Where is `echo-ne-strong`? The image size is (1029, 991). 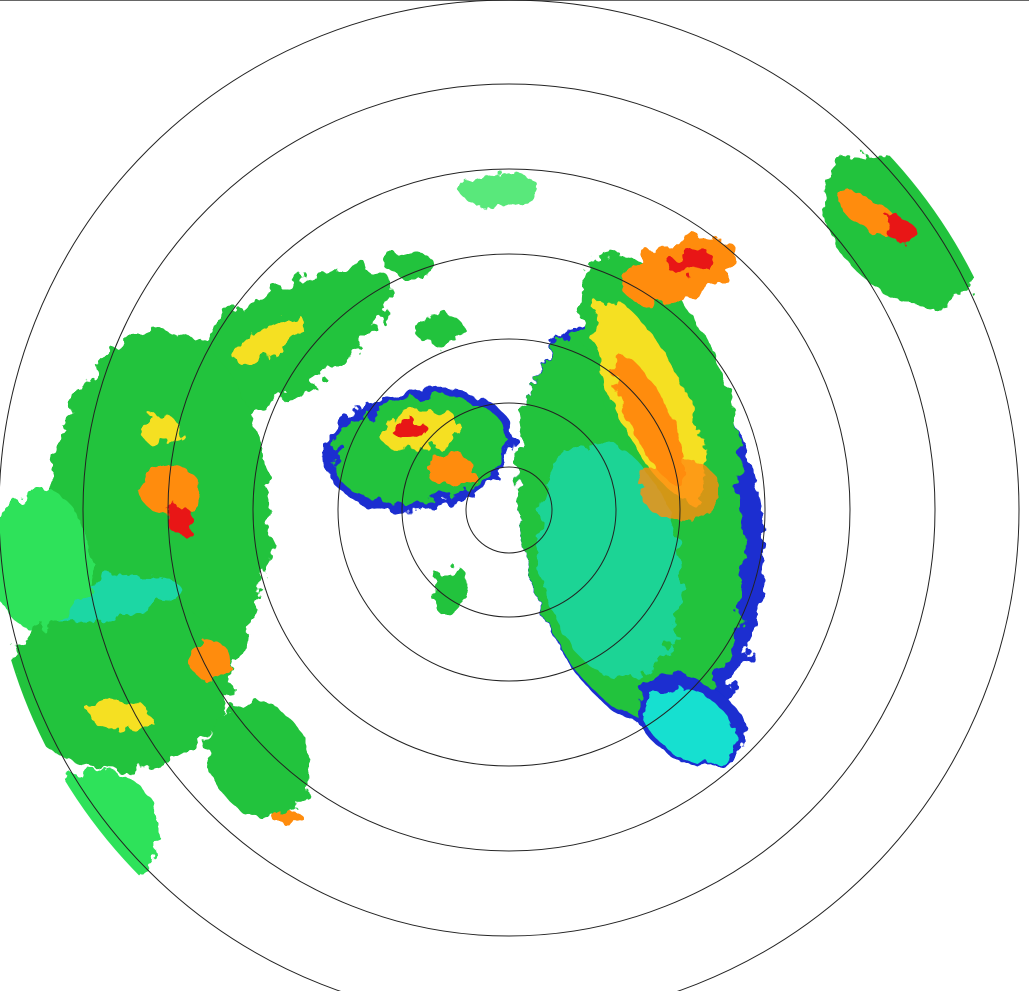 echo-ne-strong is located at coordinates (650, 420).